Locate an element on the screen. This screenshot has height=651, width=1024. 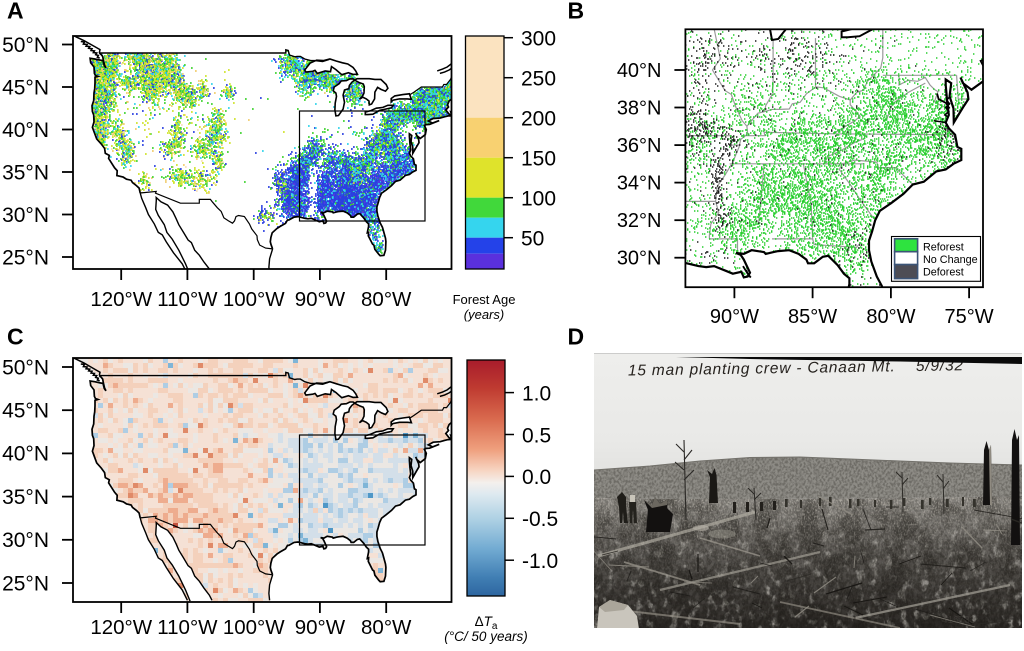
svg-text: 200 is located at coordinates (538, 119).